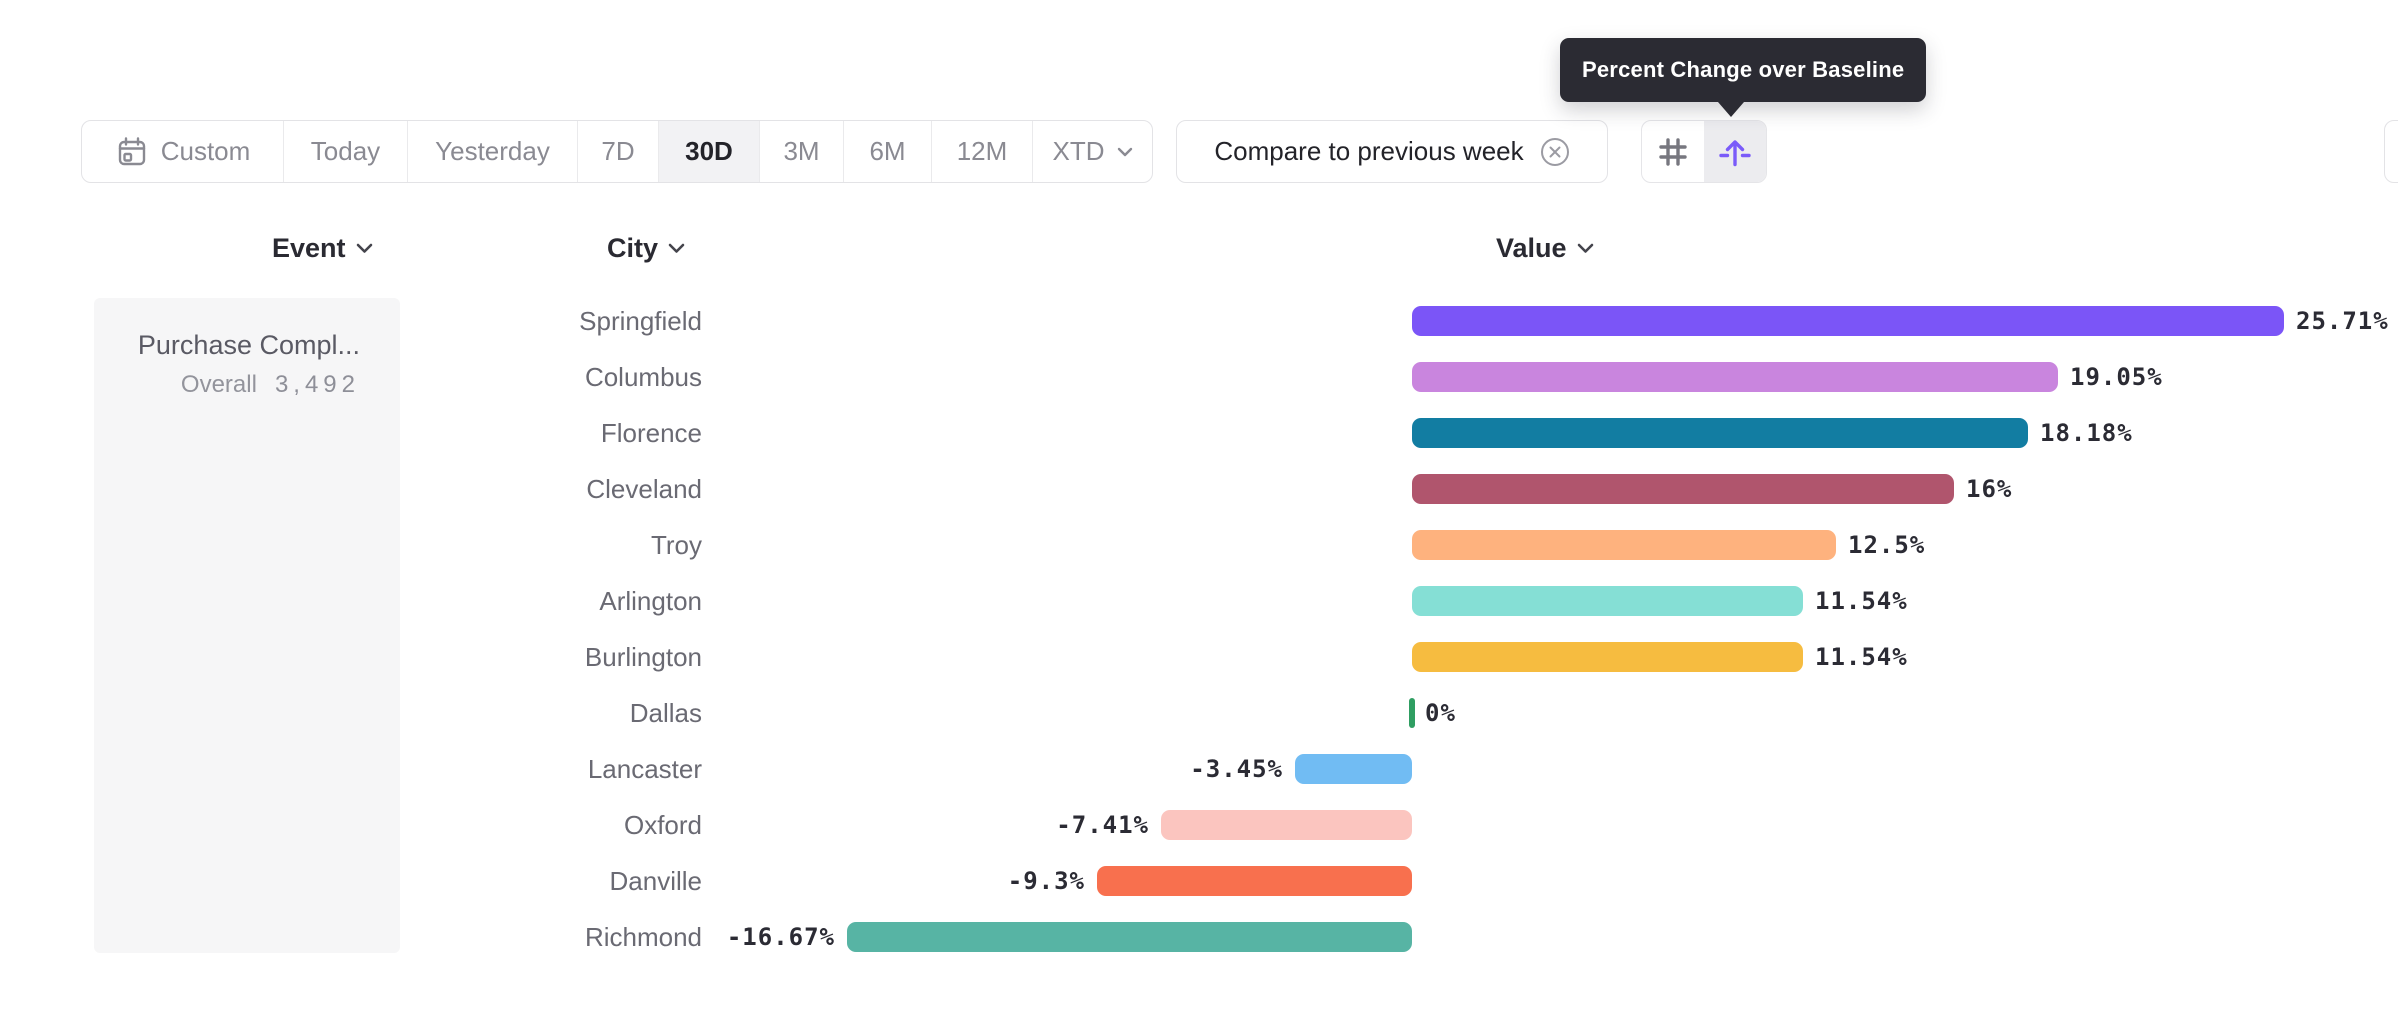 This screenshot has height=1022, width=2398. What do you see at coordinates (2342, 321) in the screenshot?
I see `value-label-springfield: 25.71%` at bounding box center [2342, 321].